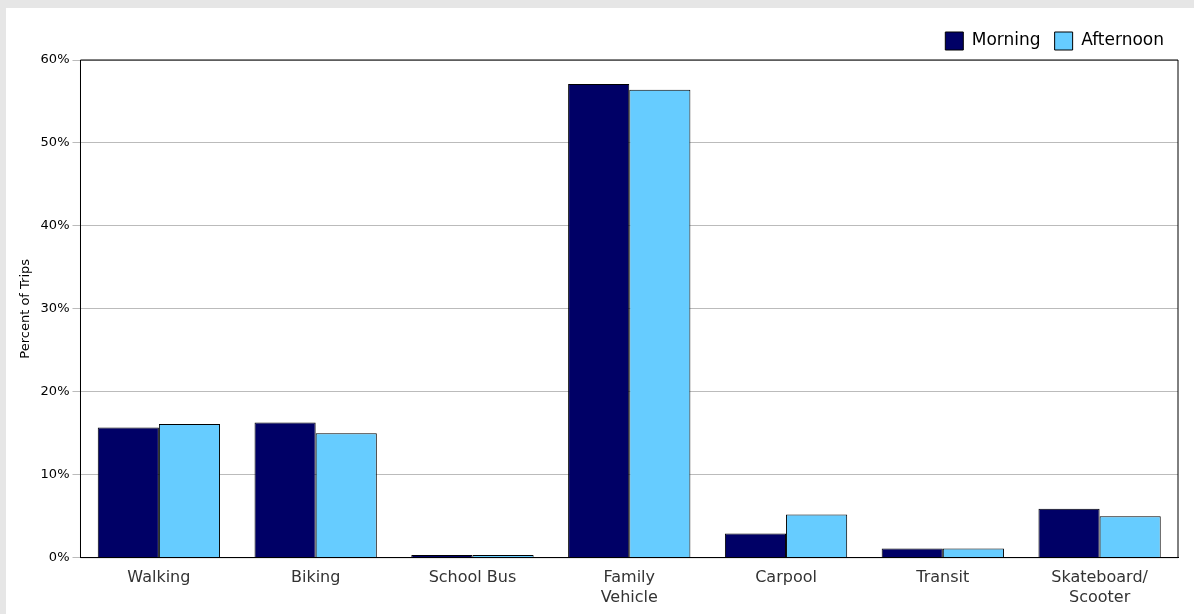 This screenshot has width=1194, height=614. Describe the element at coordinates (1122, 39) in the screenshot. I see `legend-label: Afternoon` at that location.